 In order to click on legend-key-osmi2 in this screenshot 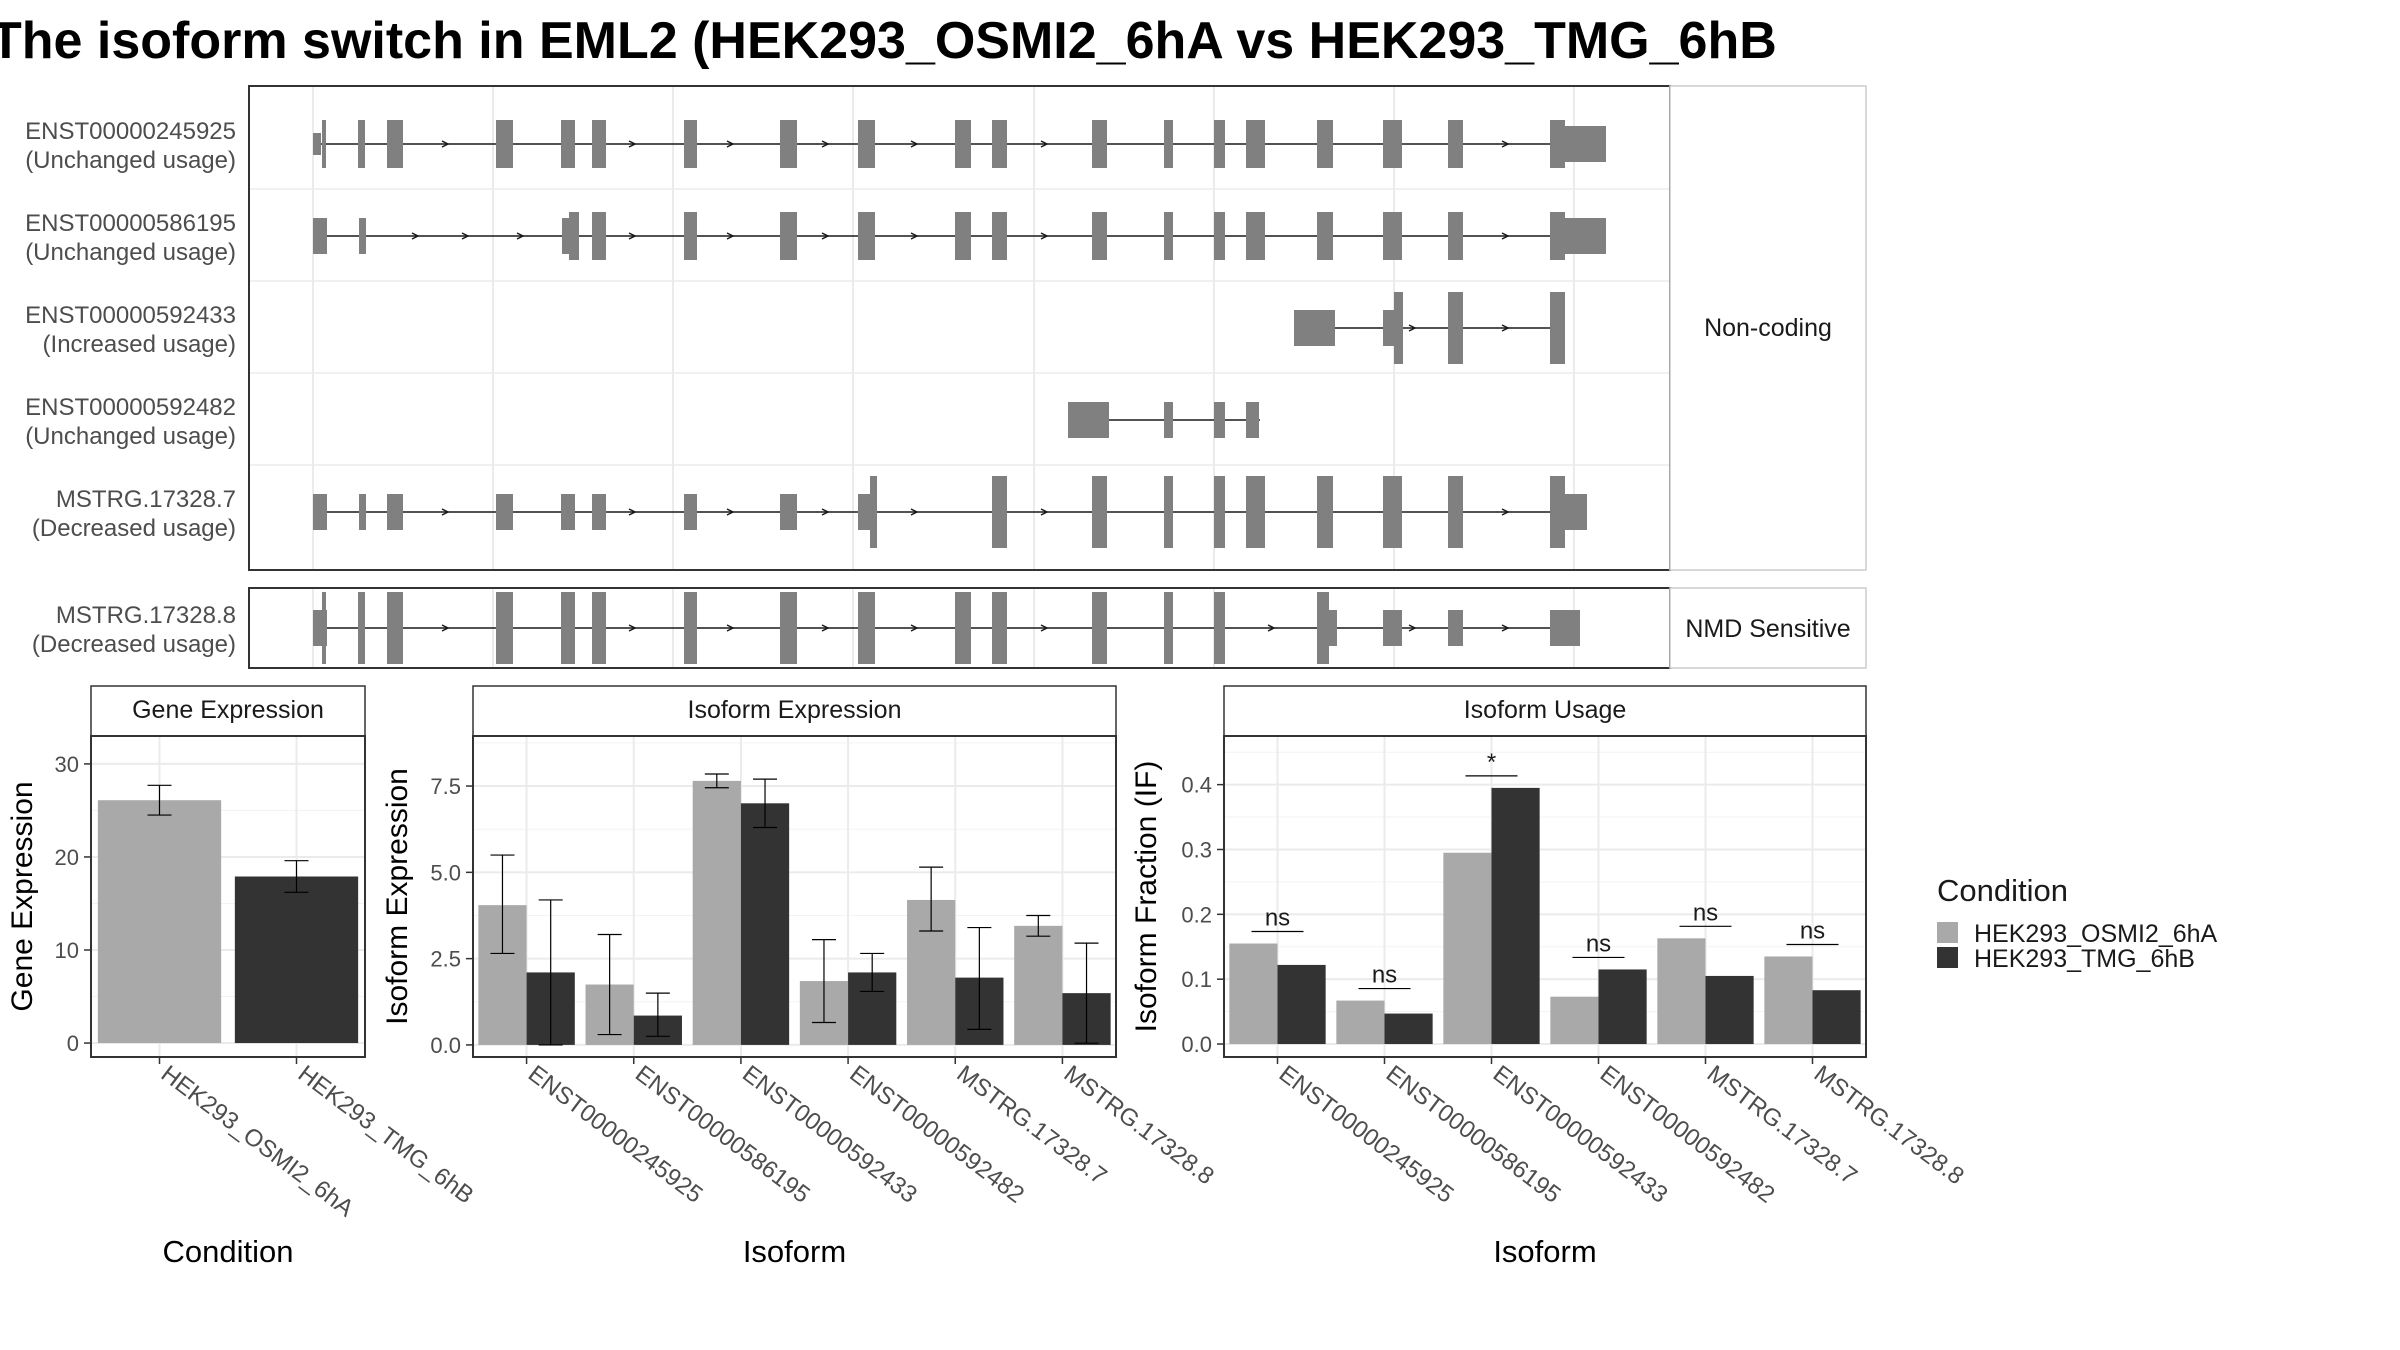, I will do `click(1947, 932)`.